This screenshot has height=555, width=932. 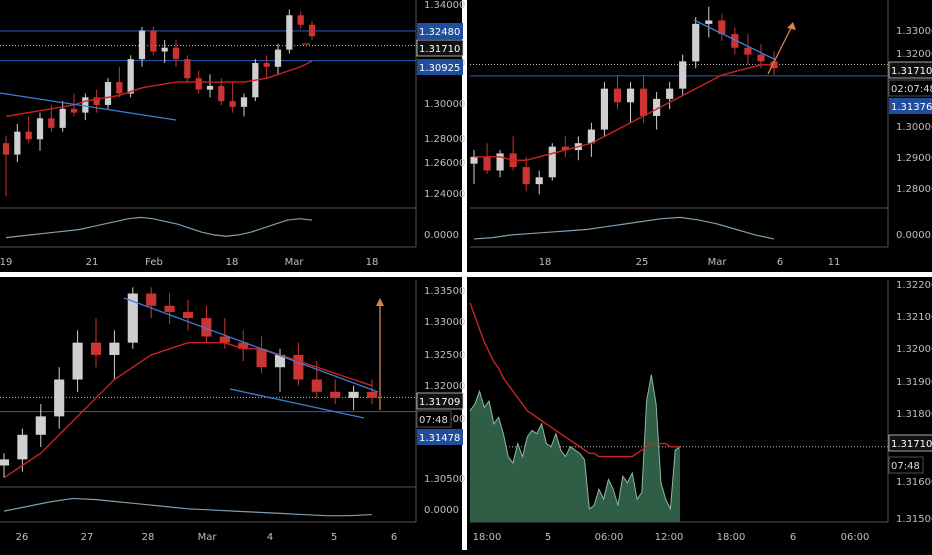 What do you see at coordinates (575, 442) in the screenshot?
I see `panel-bottom-right-price-line` at bounding box center [575, 442].